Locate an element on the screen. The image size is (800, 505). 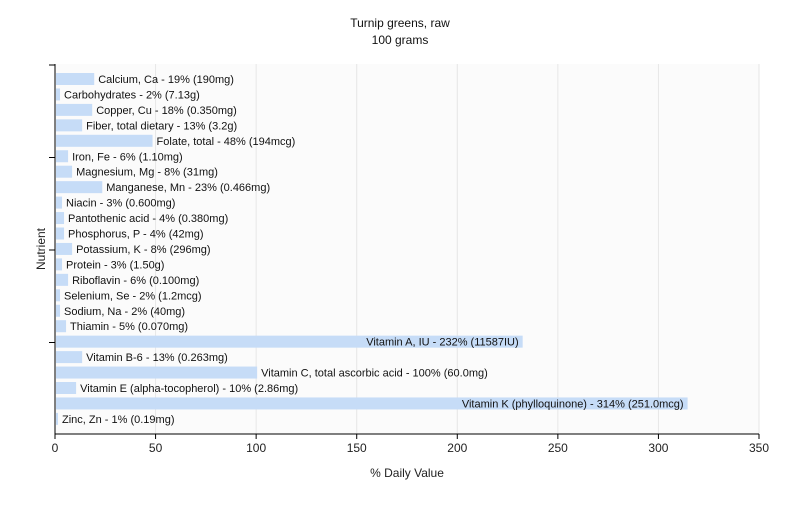
bar-label: Potassium, K - 8% (296mg) is located at coordinates (143, 250).